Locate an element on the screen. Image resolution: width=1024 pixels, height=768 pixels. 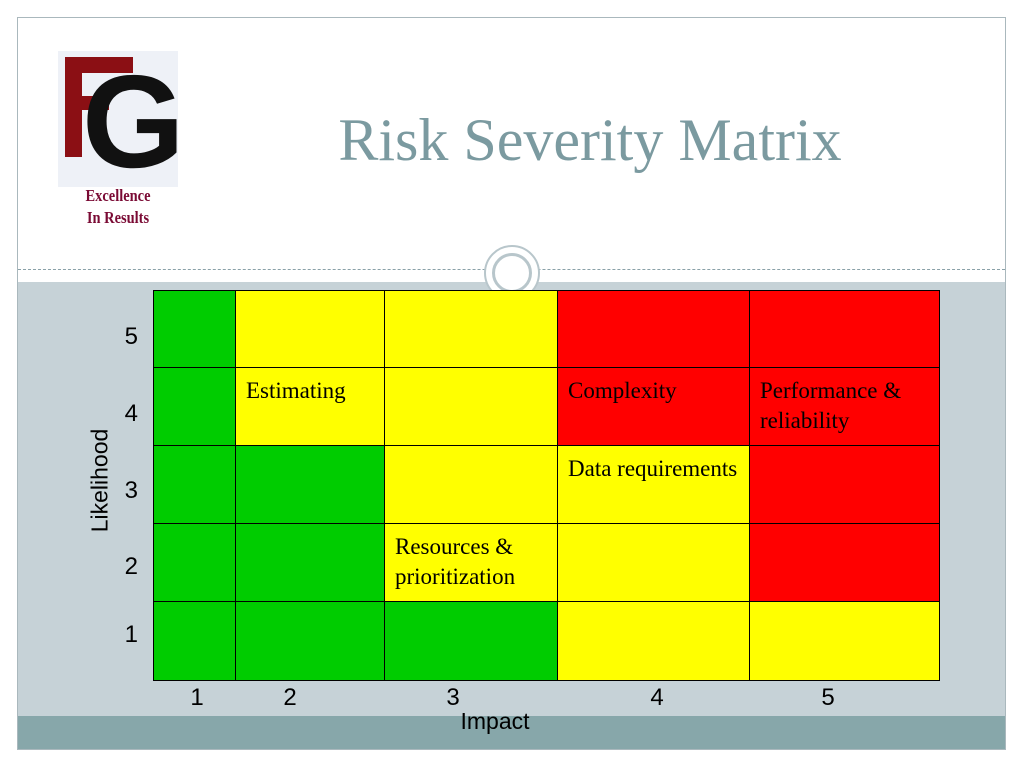
divider-ornament-inner is located at coordinates (512, 273).